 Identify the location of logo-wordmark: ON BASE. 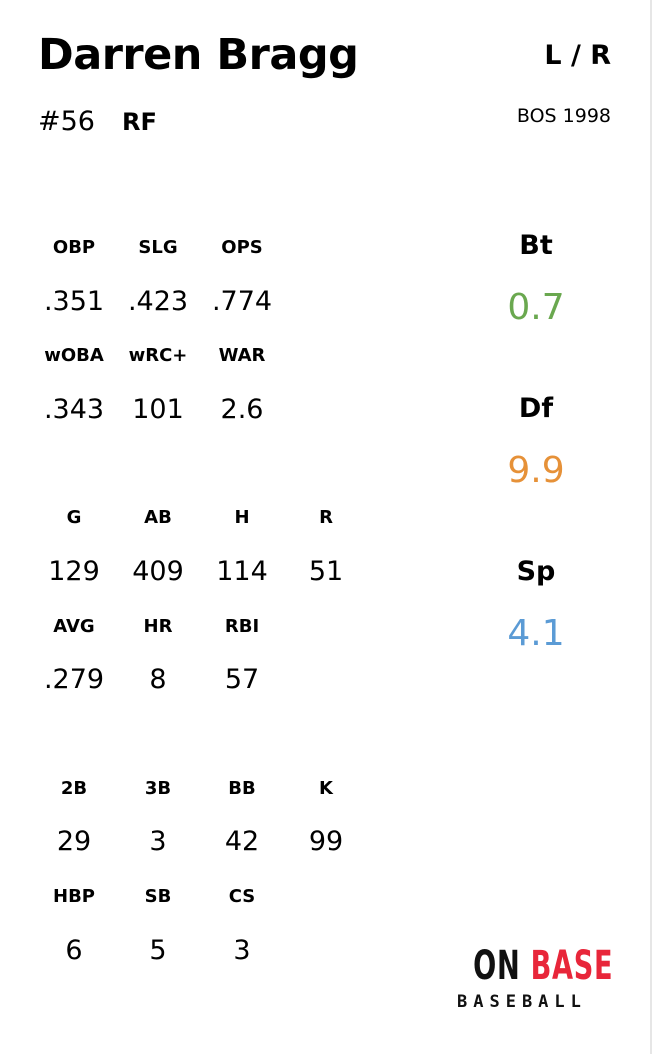
(542, 966).